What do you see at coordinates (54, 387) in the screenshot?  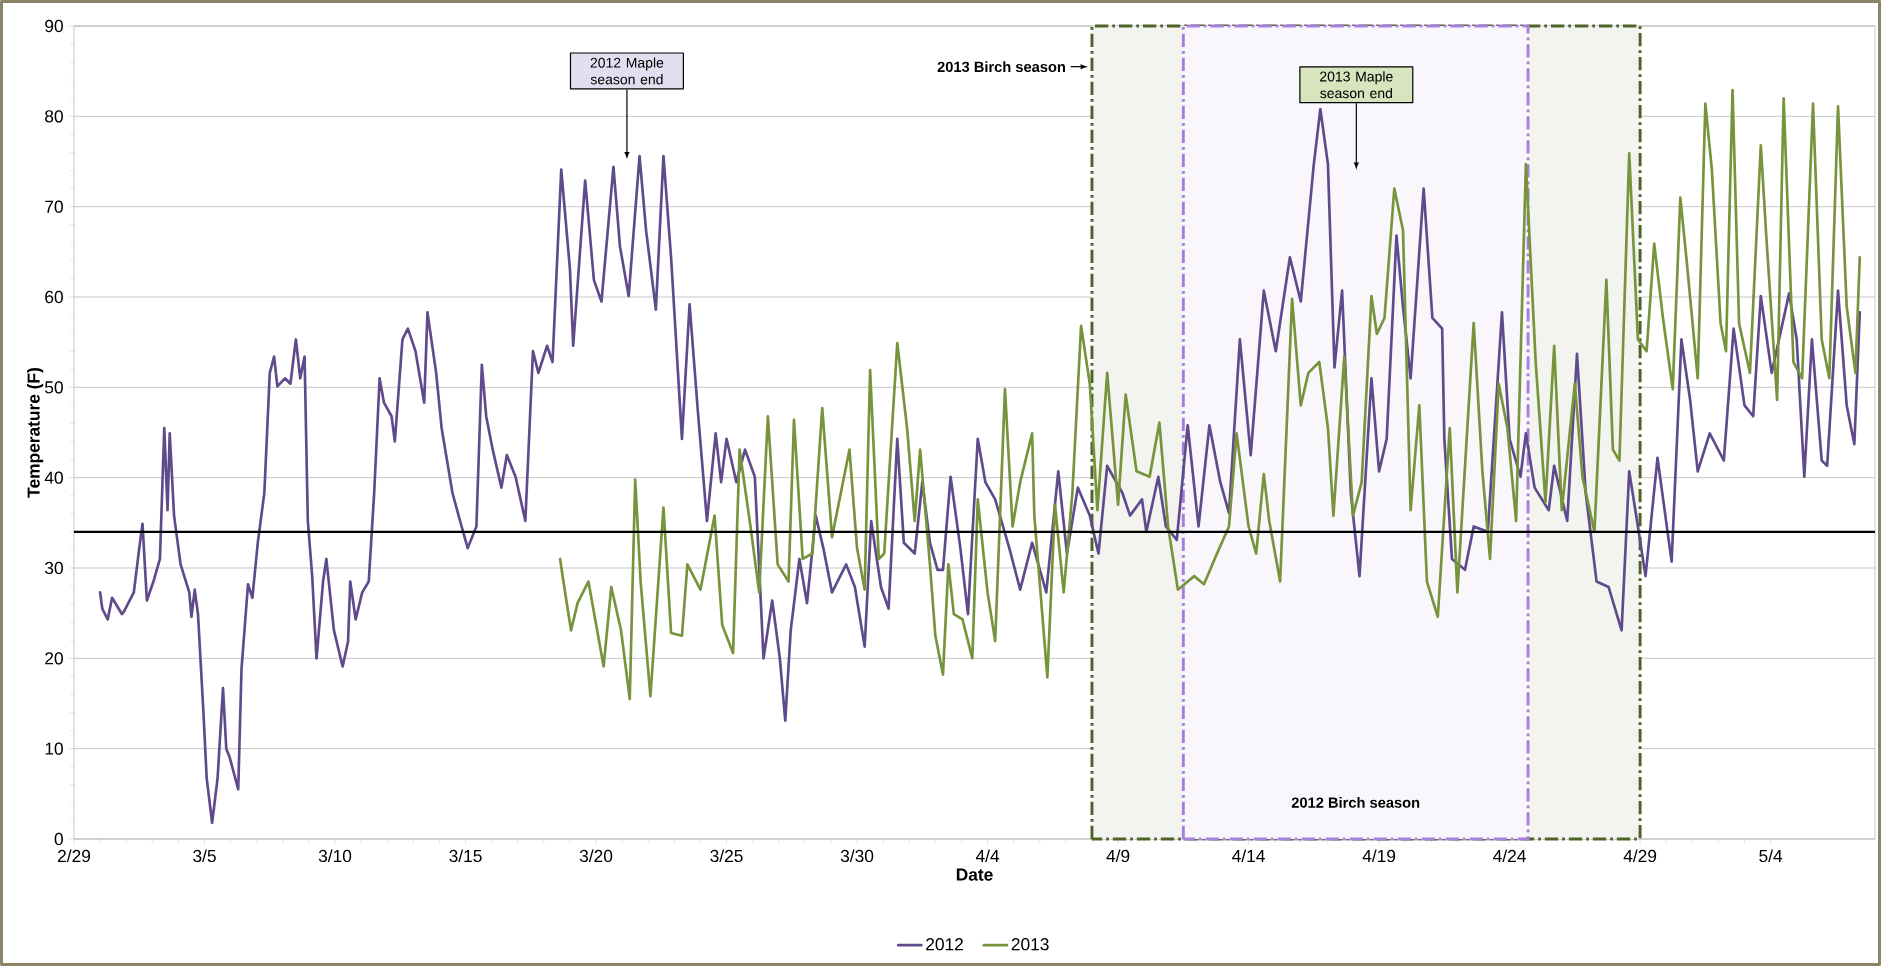 I see `y-tick-label: 50` at bounding box center [54, 387].